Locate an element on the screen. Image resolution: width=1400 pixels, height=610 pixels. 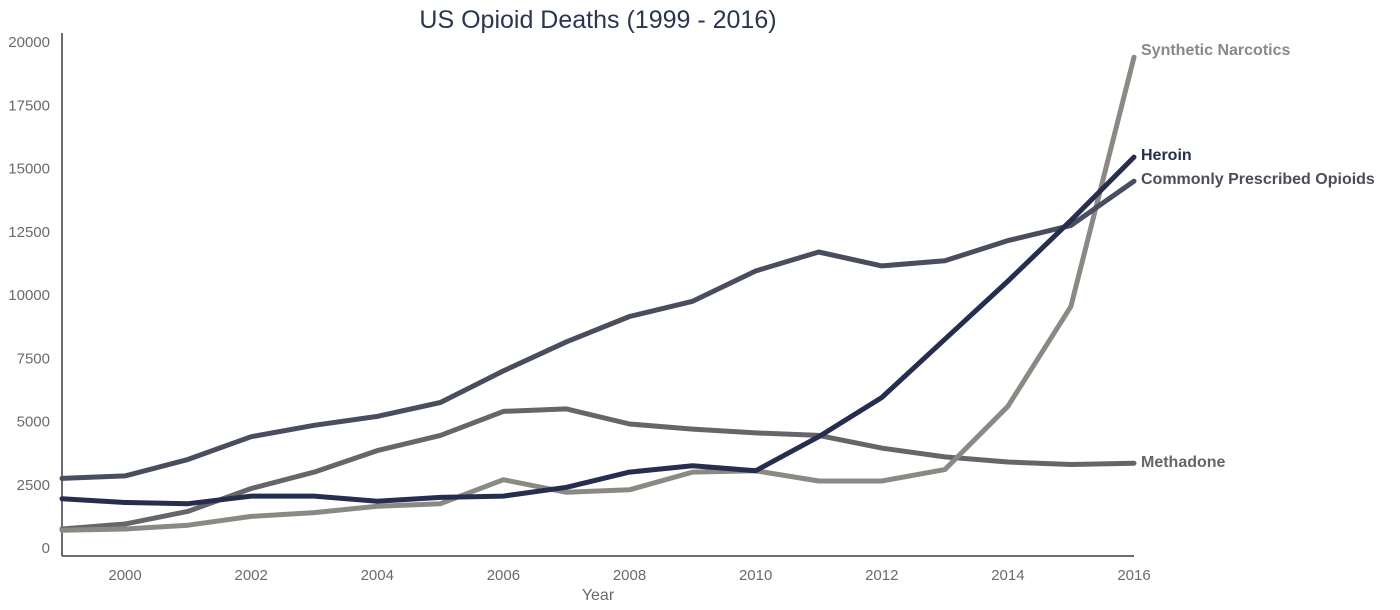
x-tick-label: 2002 is located at coordinates (250, 575).